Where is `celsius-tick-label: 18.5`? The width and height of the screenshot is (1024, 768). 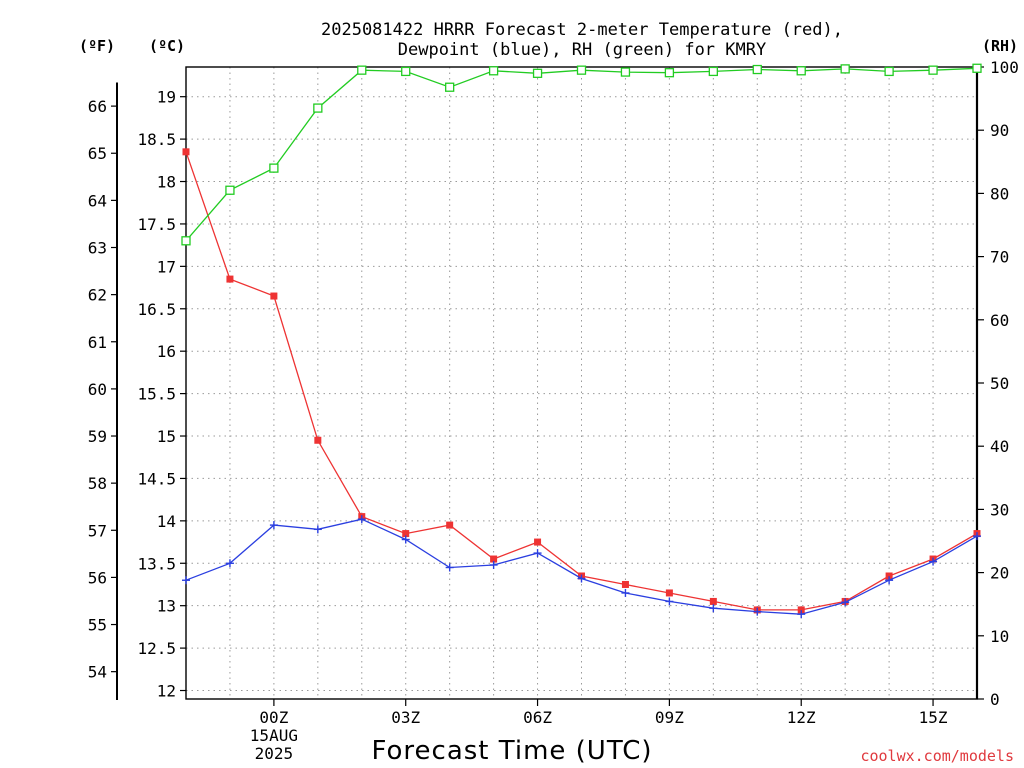
celsius-tick-label: 18.5 is located at coordinates (156, 139).